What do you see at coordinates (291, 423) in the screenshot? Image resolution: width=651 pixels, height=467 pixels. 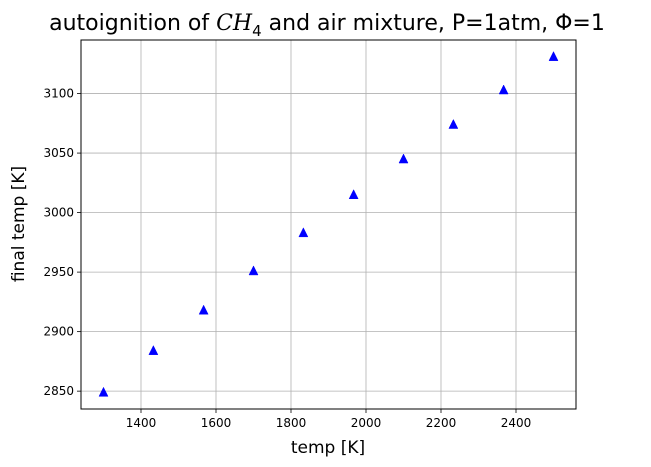 I see `x-tick-label: 1800` at bounding box center [291, 423].